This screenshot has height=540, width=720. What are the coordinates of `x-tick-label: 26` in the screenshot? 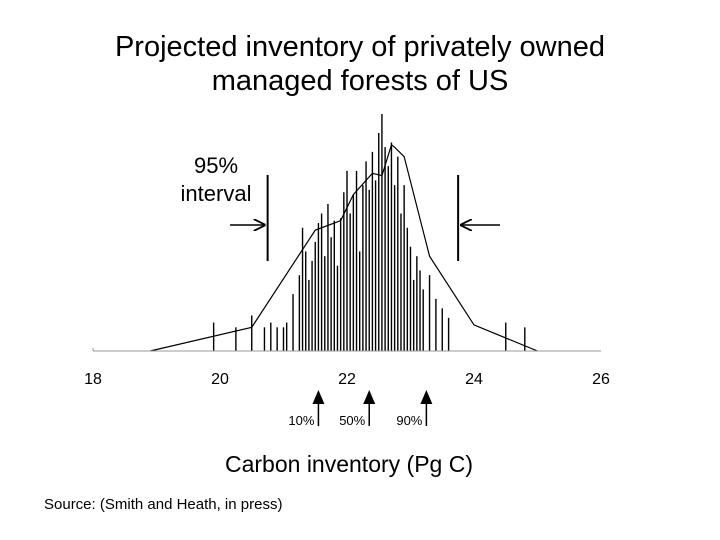 It's located at (601, 379).